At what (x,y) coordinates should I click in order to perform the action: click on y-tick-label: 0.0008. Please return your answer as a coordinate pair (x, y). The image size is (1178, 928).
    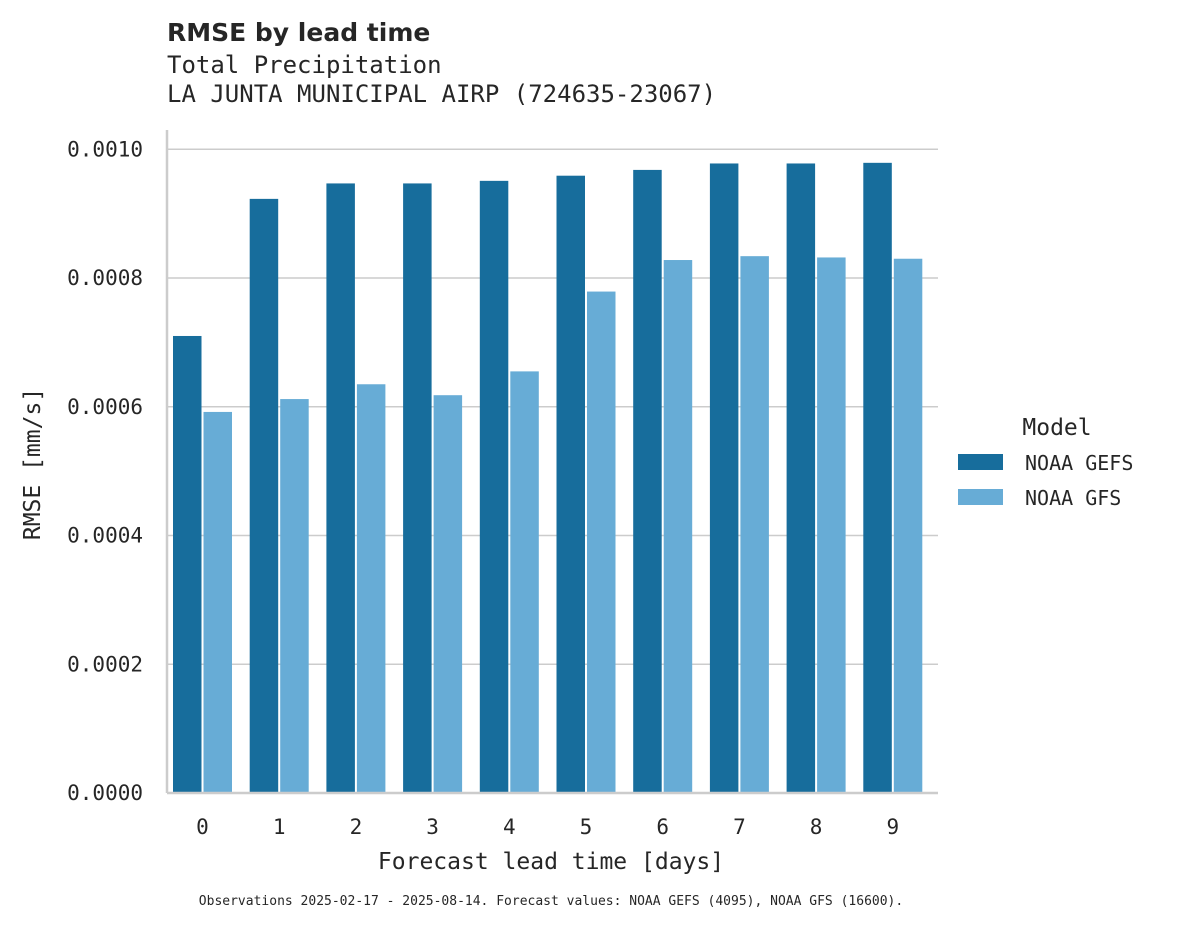
    Looking at the image, I should click on (105, 278).